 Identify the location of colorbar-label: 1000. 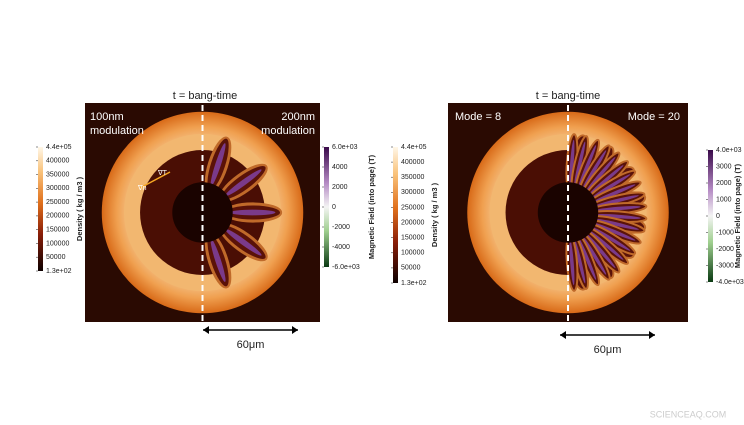
(724, 199).